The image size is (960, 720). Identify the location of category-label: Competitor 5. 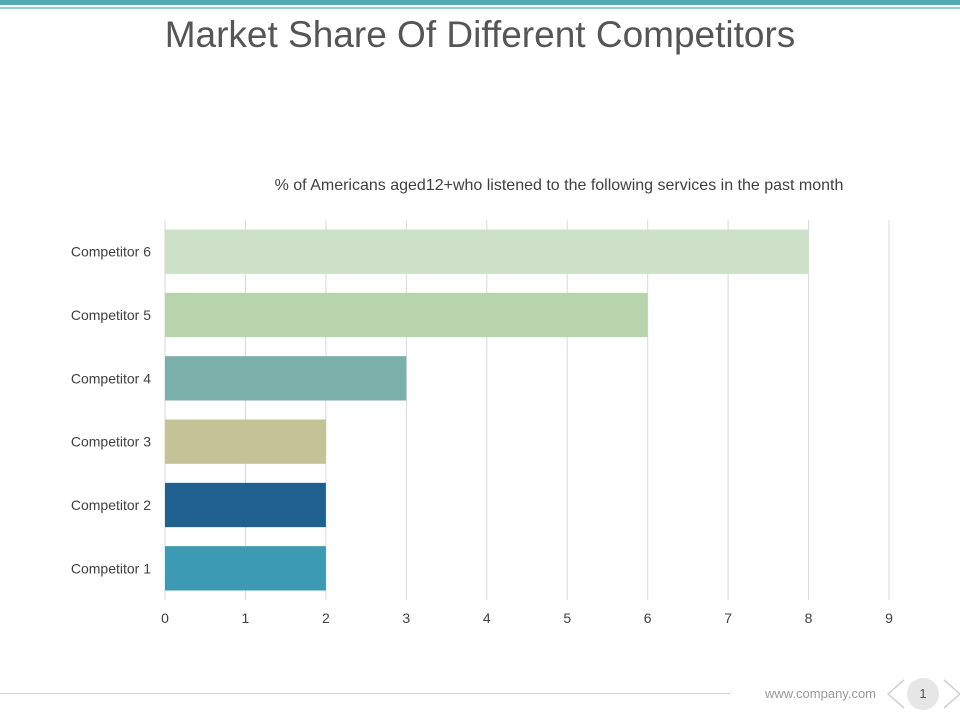
(111, 315).